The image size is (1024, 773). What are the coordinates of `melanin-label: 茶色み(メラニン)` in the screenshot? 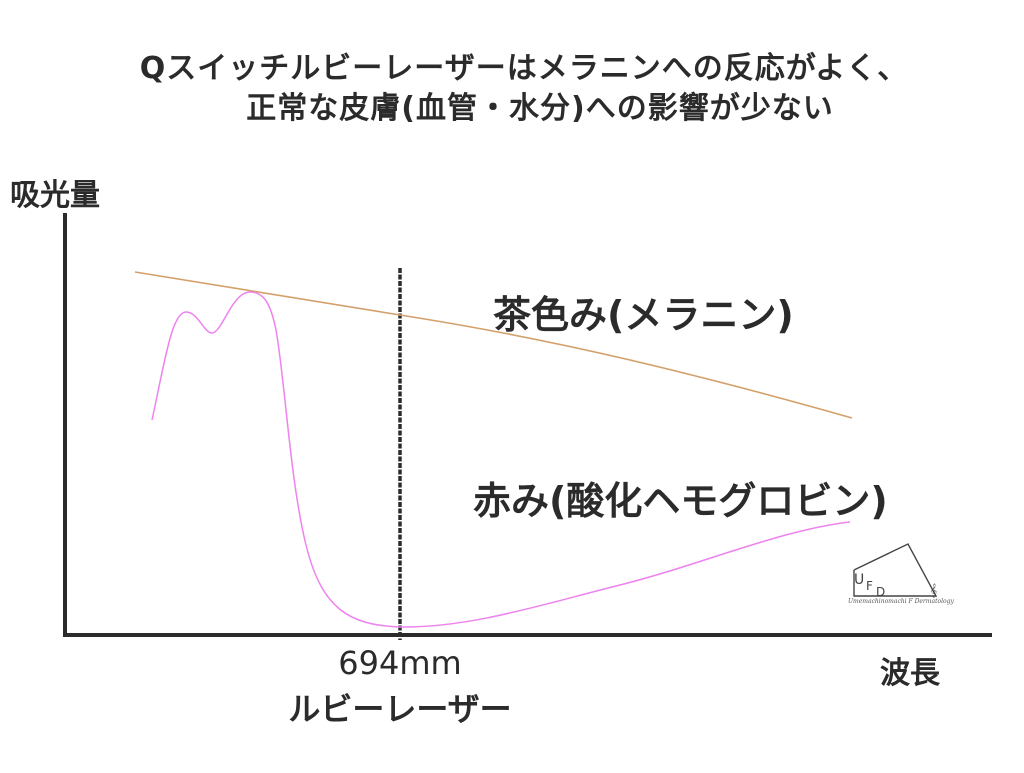 It's located at (643, 315).